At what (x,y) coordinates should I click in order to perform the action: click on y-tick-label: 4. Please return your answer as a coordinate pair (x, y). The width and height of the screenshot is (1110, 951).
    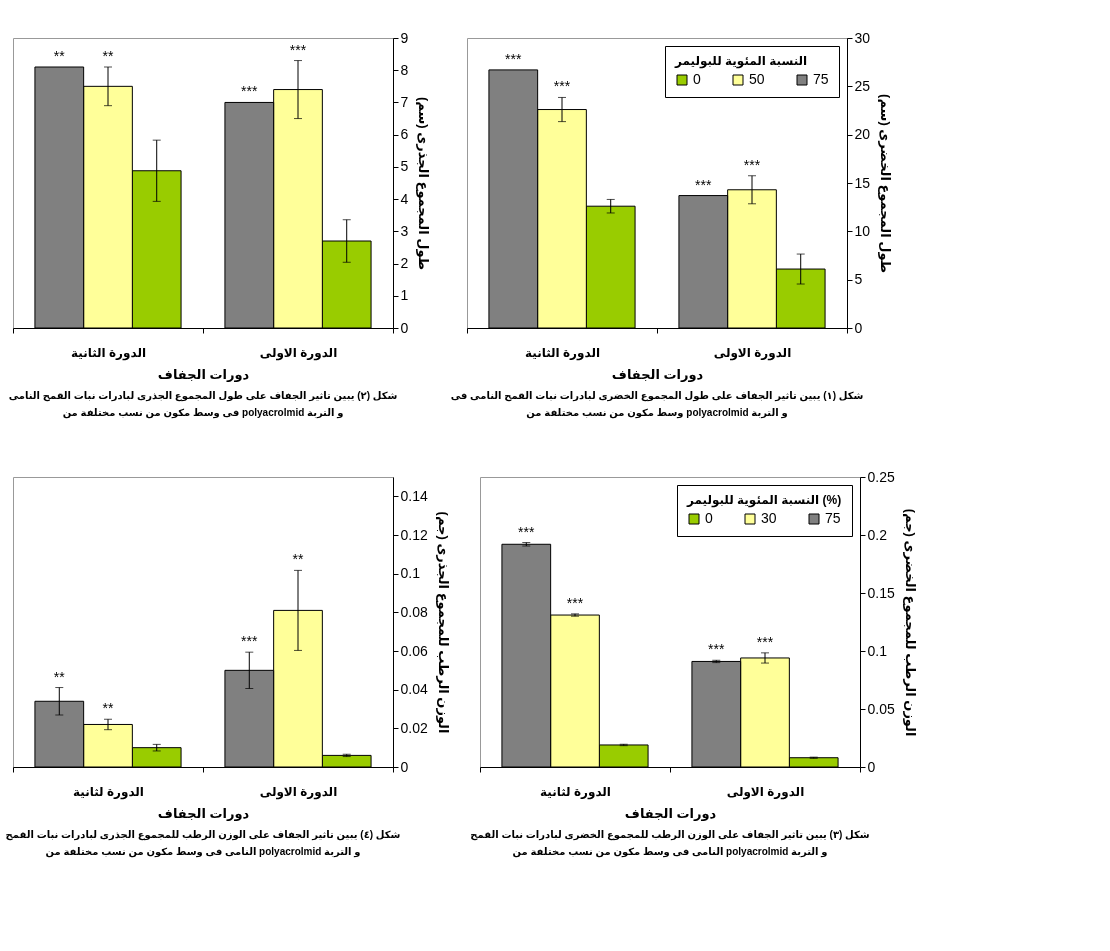
    Looking at the image, I should click on (404, 198).